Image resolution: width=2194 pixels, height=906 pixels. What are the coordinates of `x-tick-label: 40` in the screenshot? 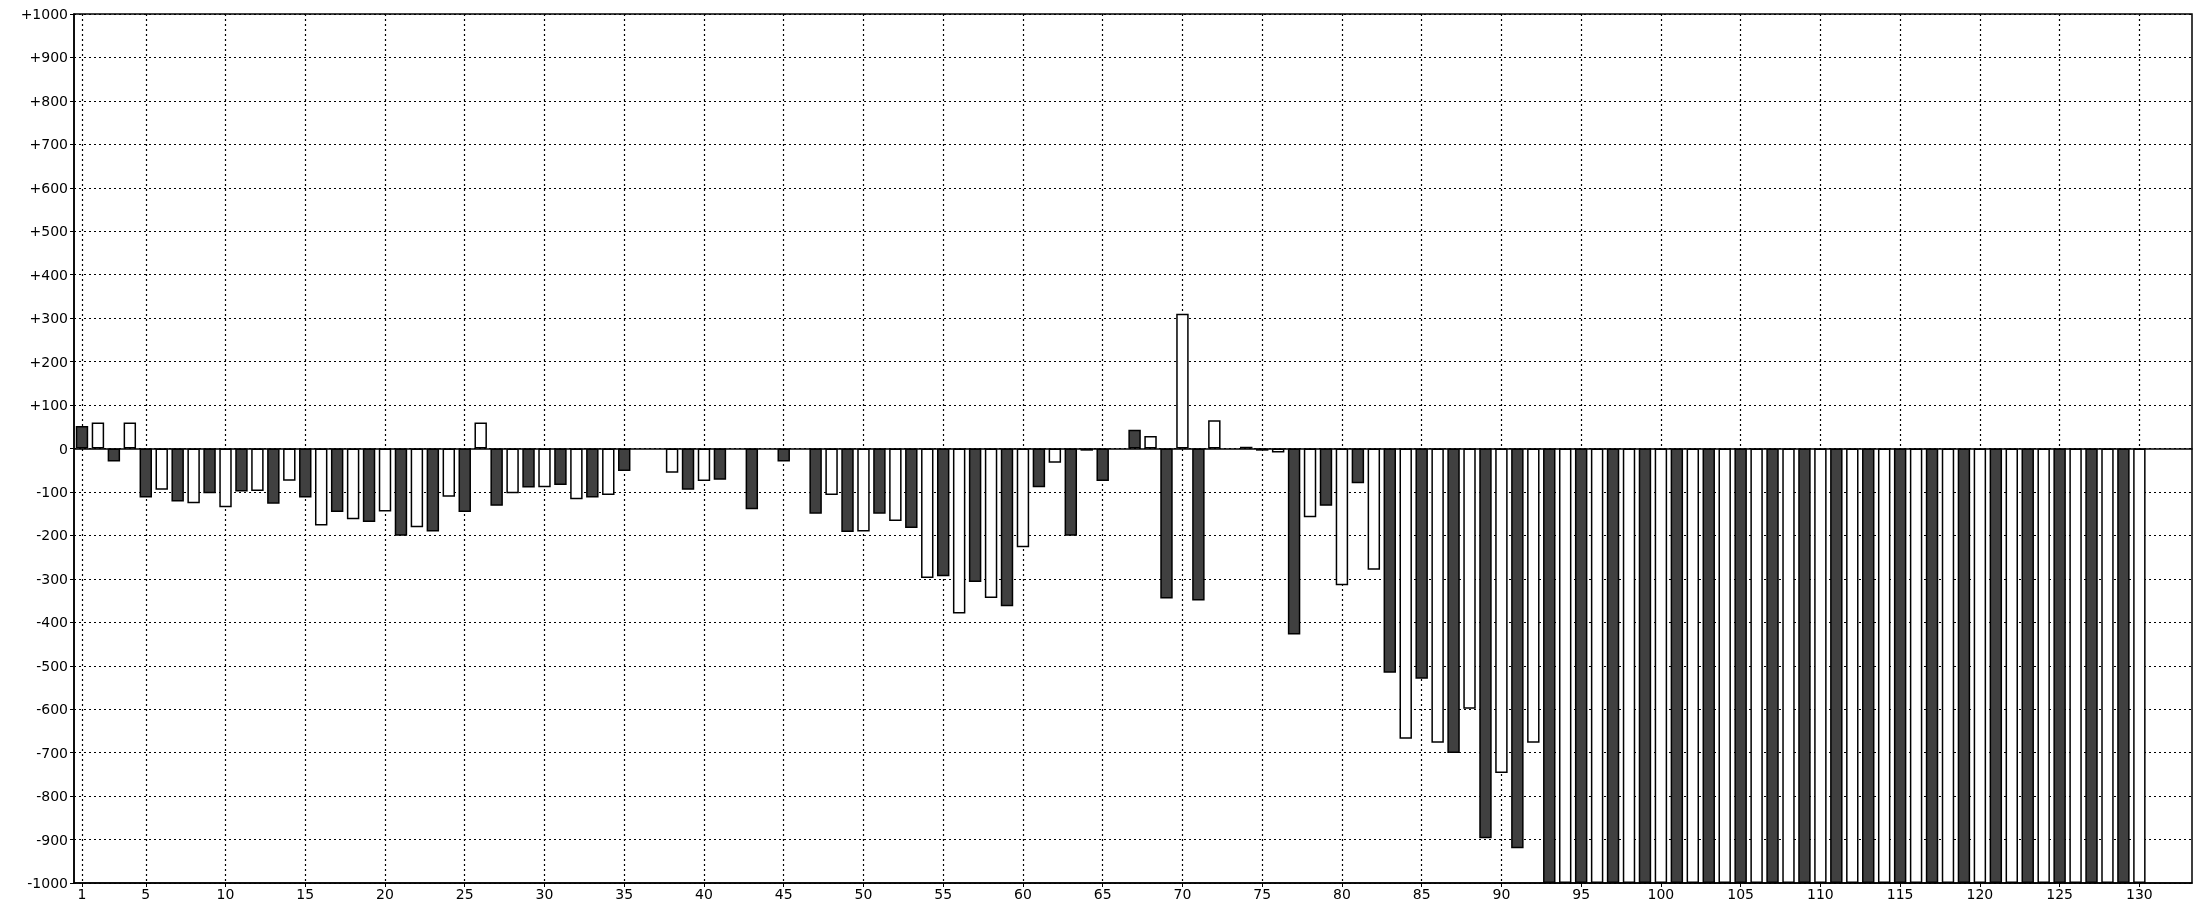 It's located at (704, 894).